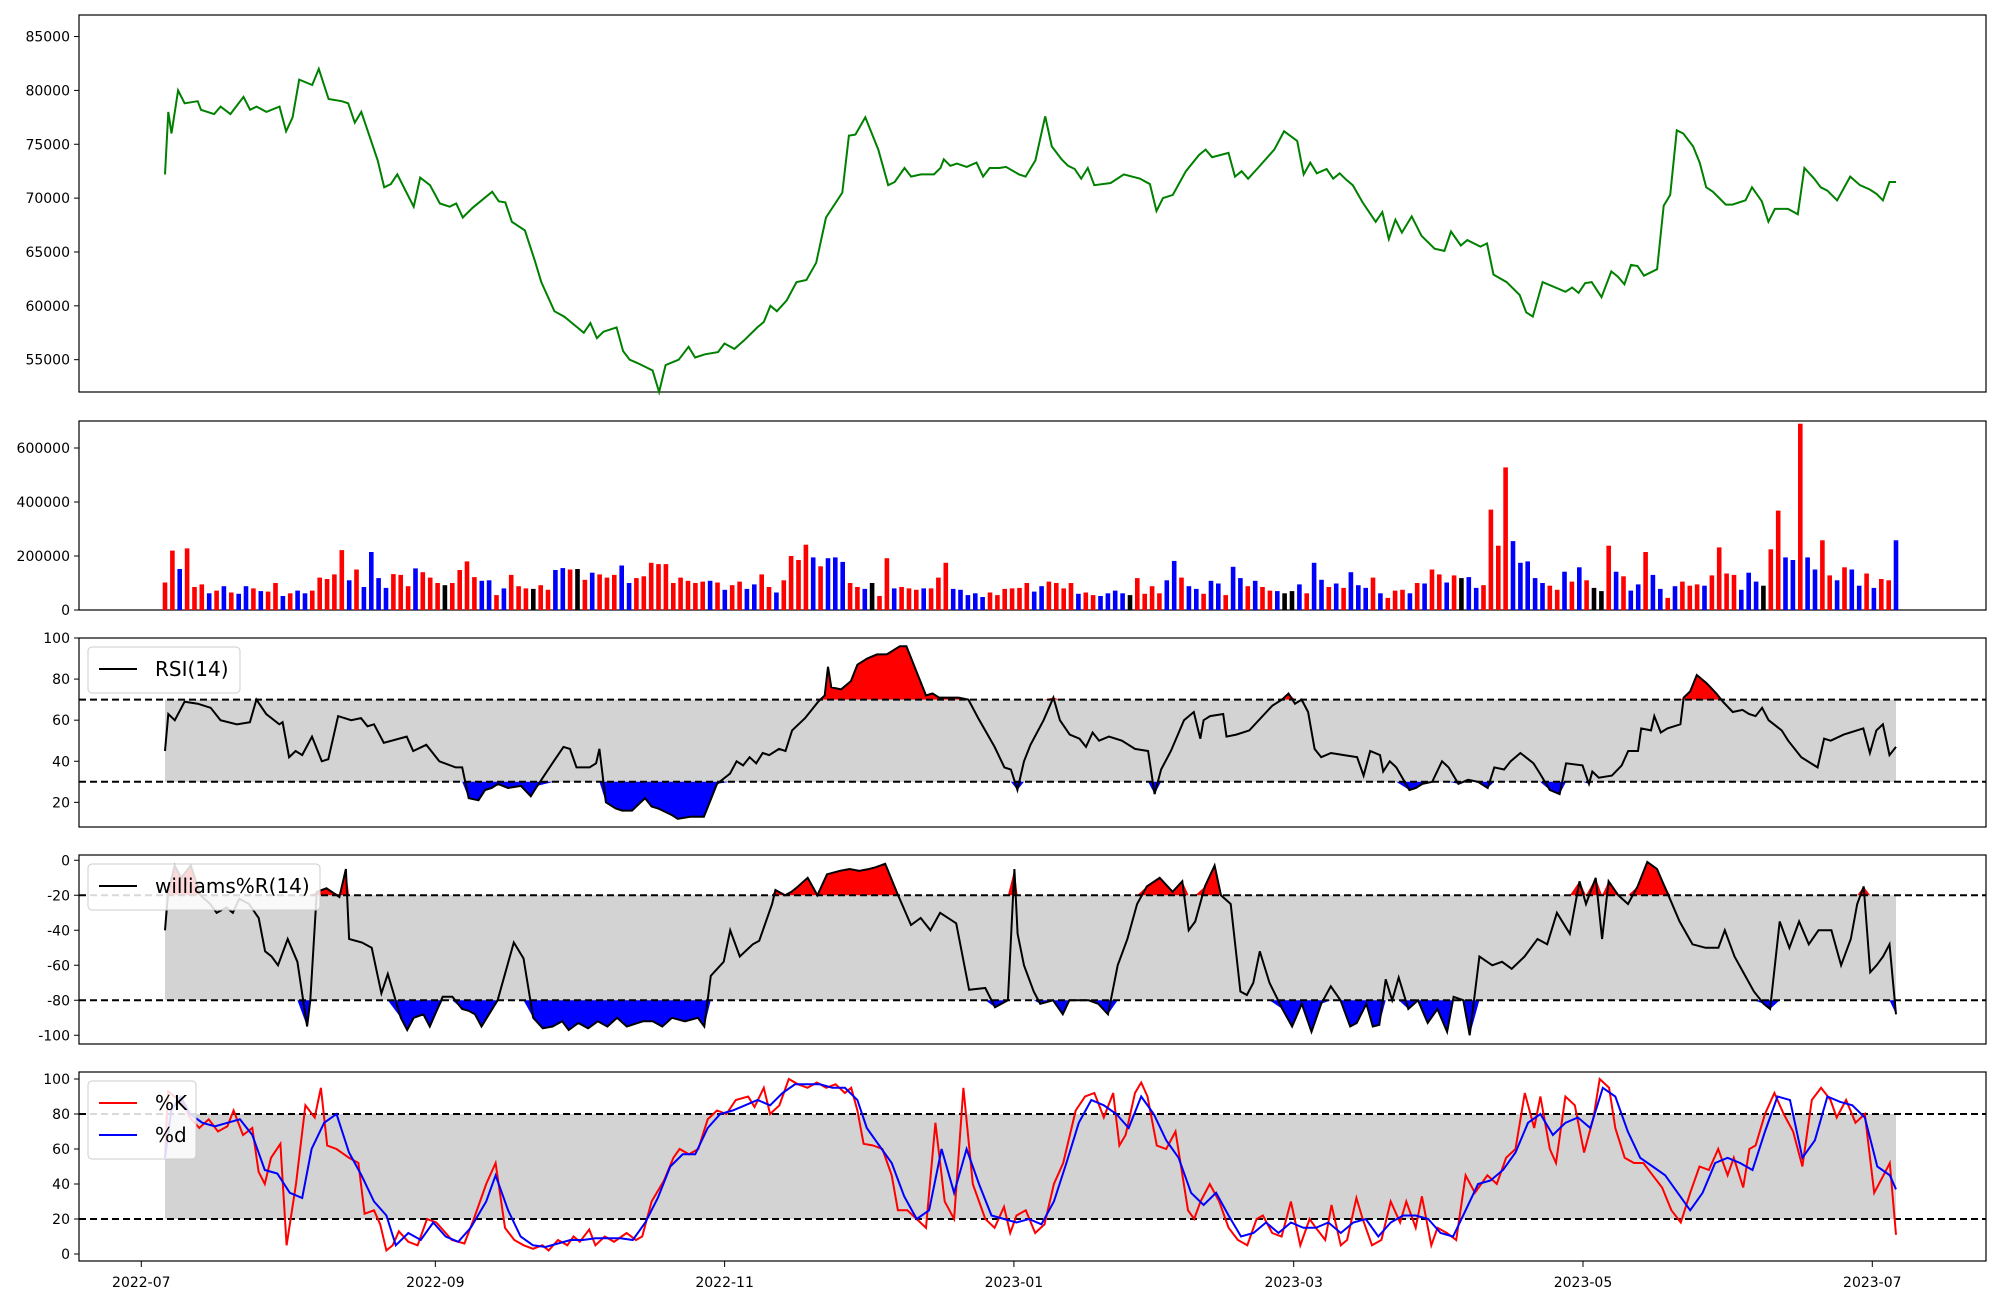 The height and width of the screenshot is (1300, 2000). What do you see at coordinates (1030, 673) in the screenshot?
I see `rsi-overbought-fill` at bounding box center [1030, 673].